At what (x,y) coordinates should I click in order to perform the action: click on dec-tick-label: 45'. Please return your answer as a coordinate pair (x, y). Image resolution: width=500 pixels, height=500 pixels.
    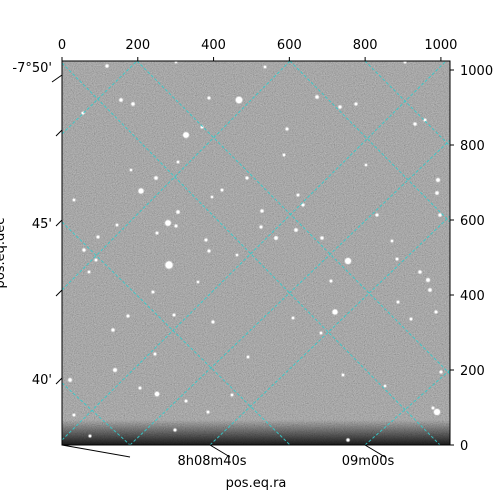
    Looking at the image, I should click on (42, 224).